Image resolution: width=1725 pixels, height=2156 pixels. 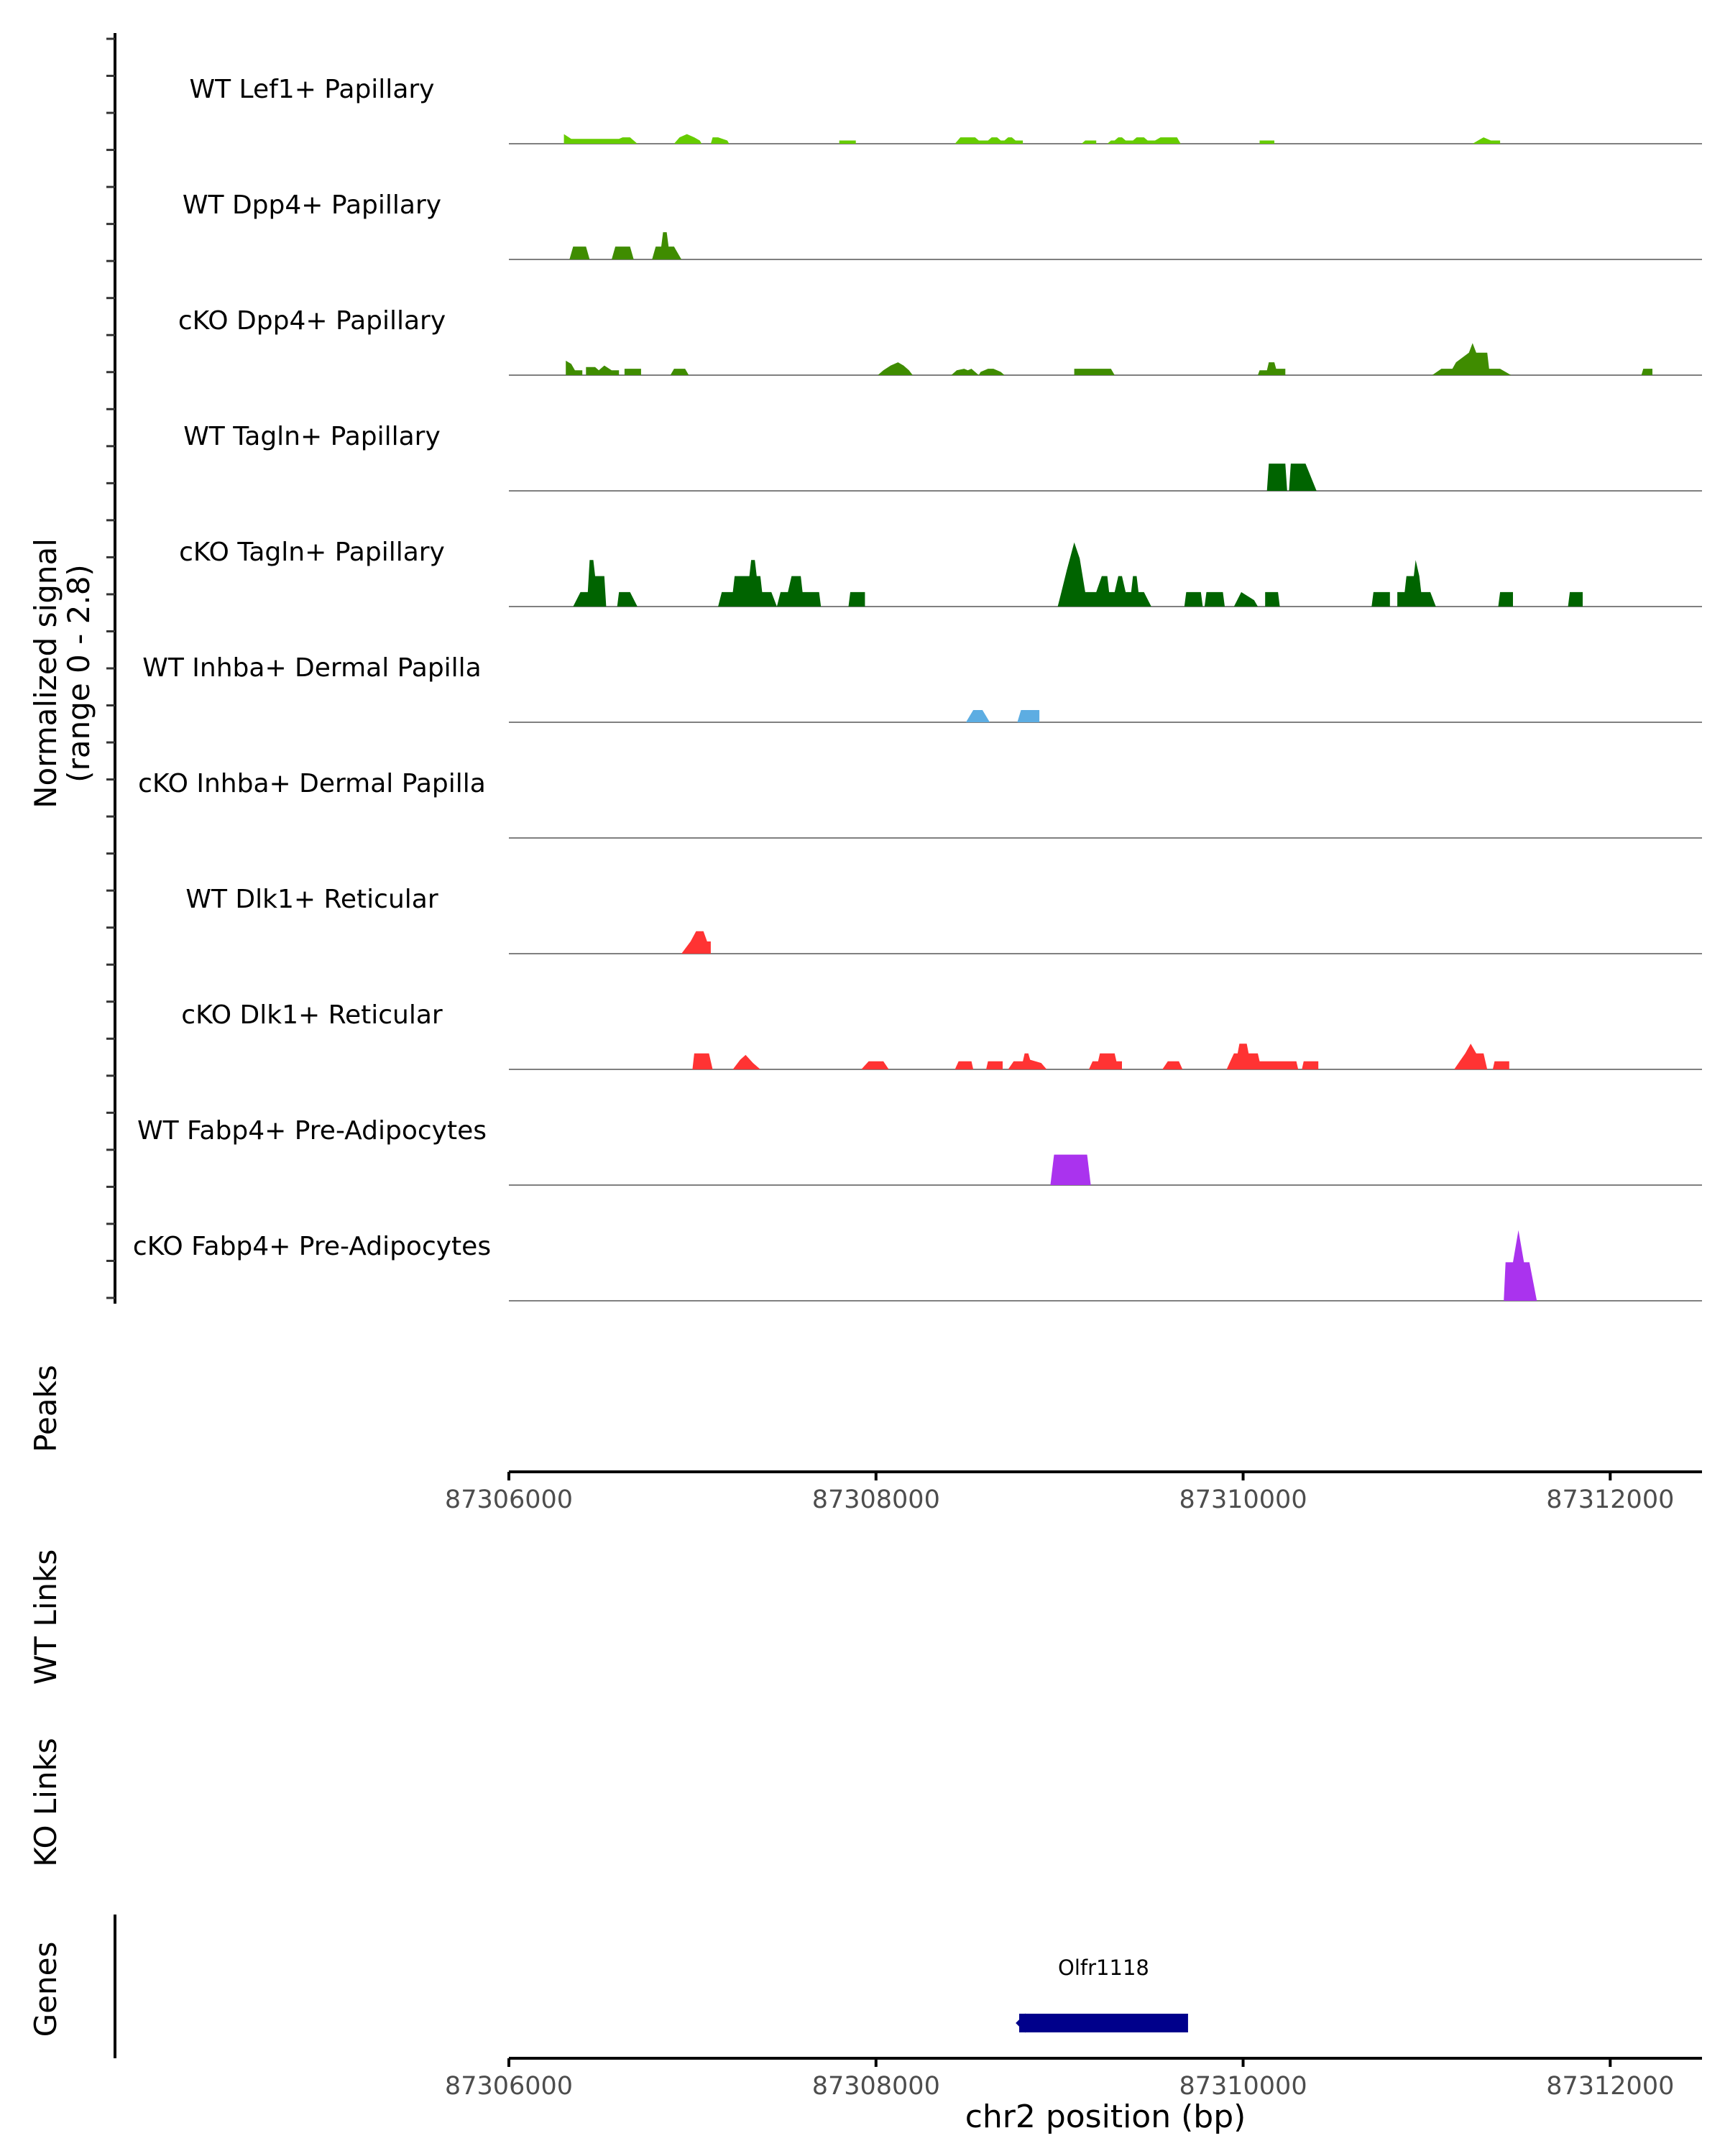 I want to click on track-label: WT Tagln+ Papillary, so click(x=312, y=437).